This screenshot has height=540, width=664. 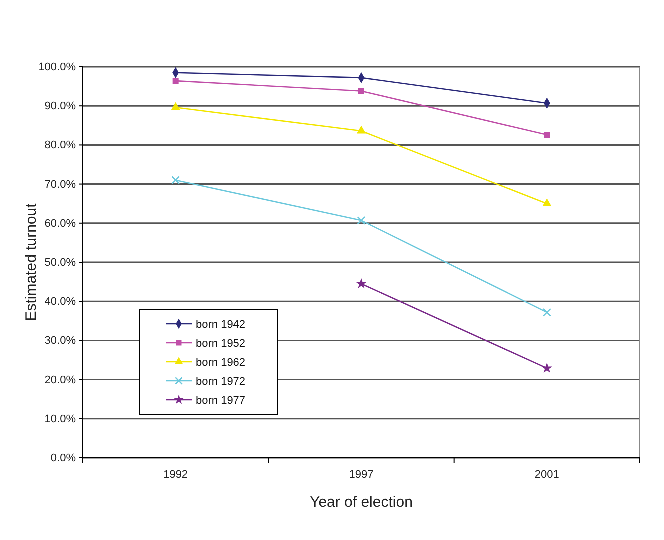 What do you see at coordinates (221, 325) in the screenshot?
I see `legend-label: born 1942` at bounding box center [221, 325].